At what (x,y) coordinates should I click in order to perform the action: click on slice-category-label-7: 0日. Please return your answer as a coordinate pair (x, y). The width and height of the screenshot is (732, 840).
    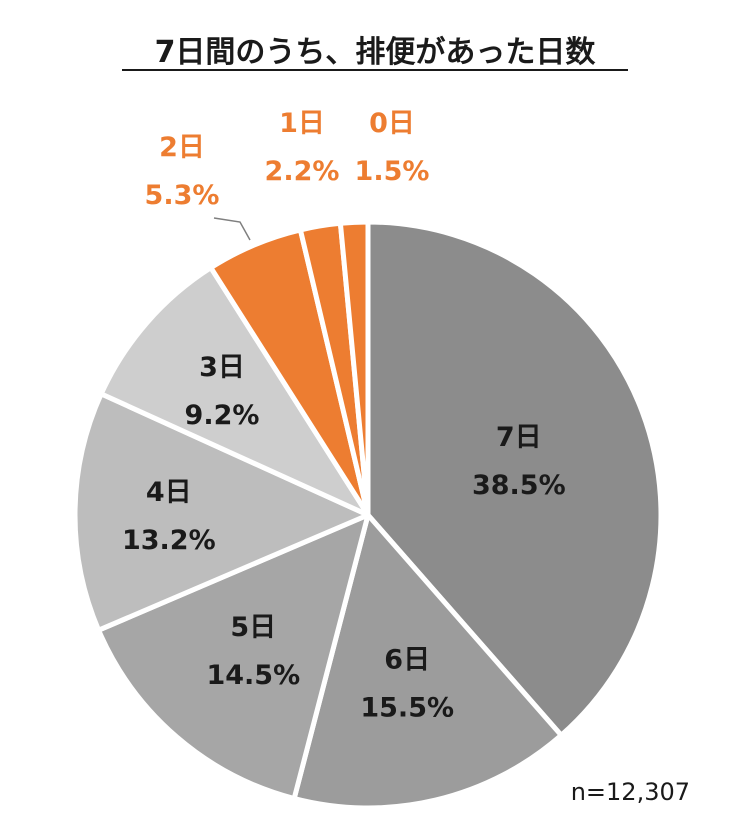
    Looking at the image, I should click on (392, 123).